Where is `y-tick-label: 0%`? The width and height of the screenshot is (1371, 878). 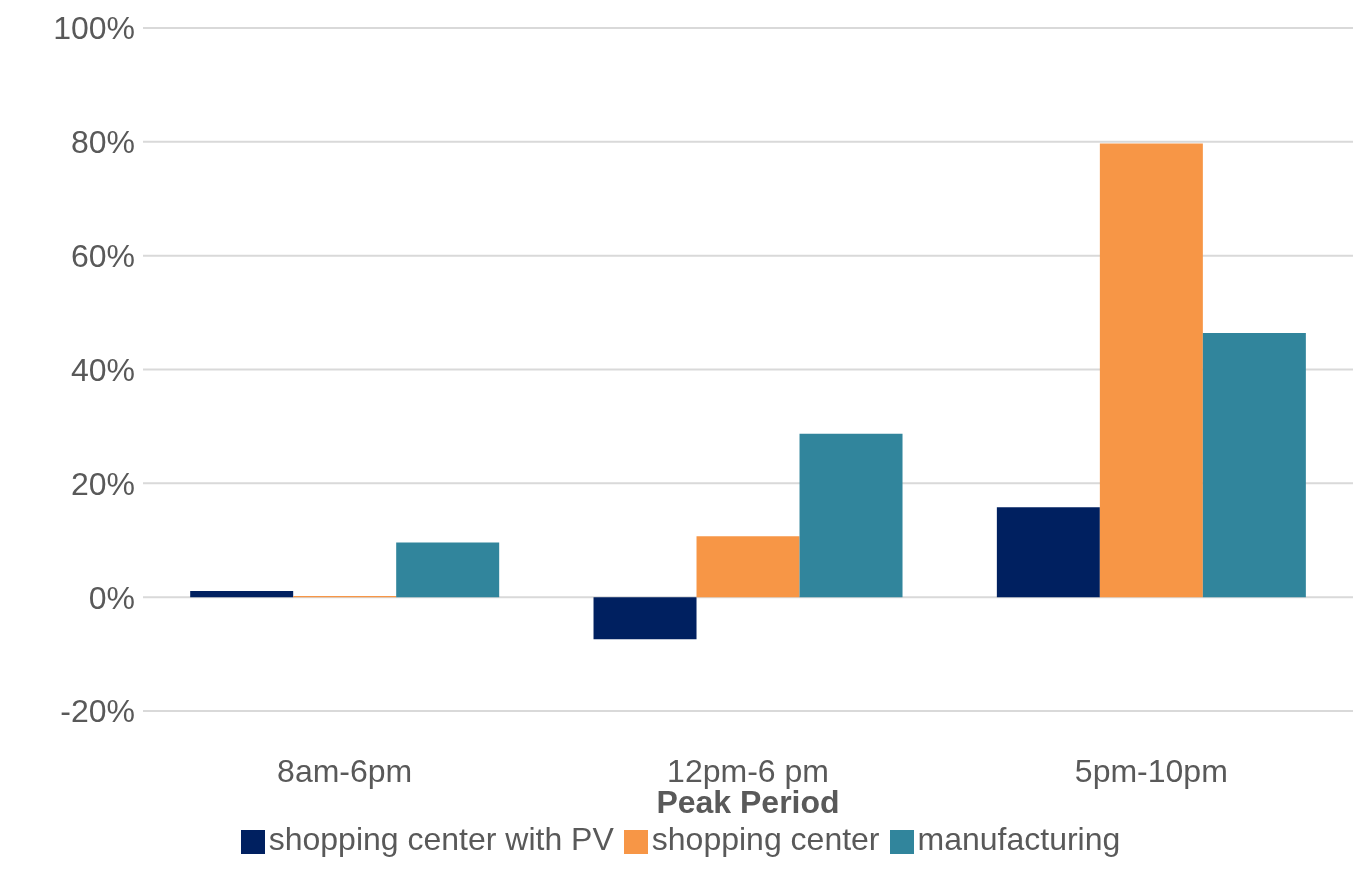
y-tick-label: 0% is located at coordinates (111, 597).